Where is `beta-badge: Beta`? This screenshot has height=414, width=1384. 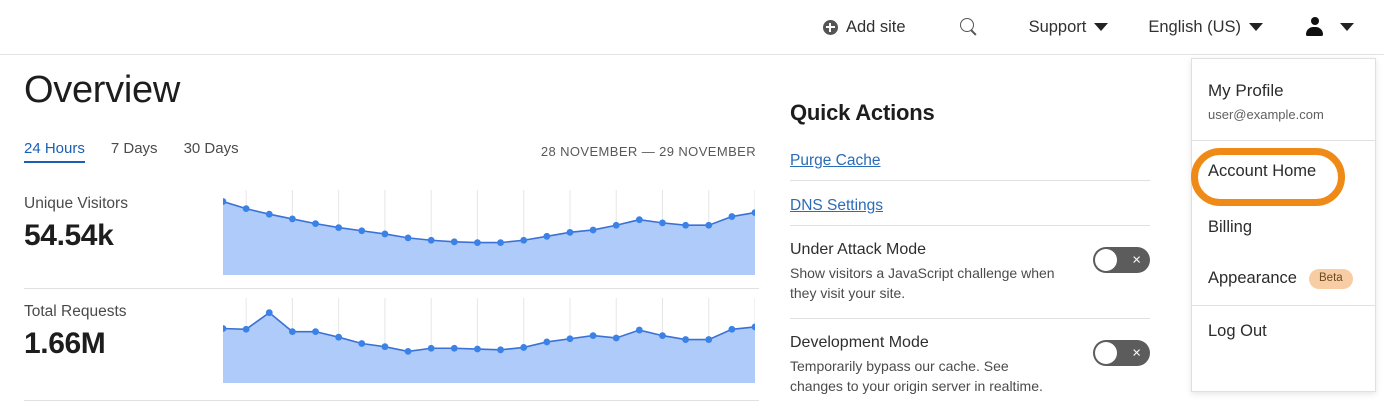 beta-badge: Beta is located at coordinates (1331, 279).